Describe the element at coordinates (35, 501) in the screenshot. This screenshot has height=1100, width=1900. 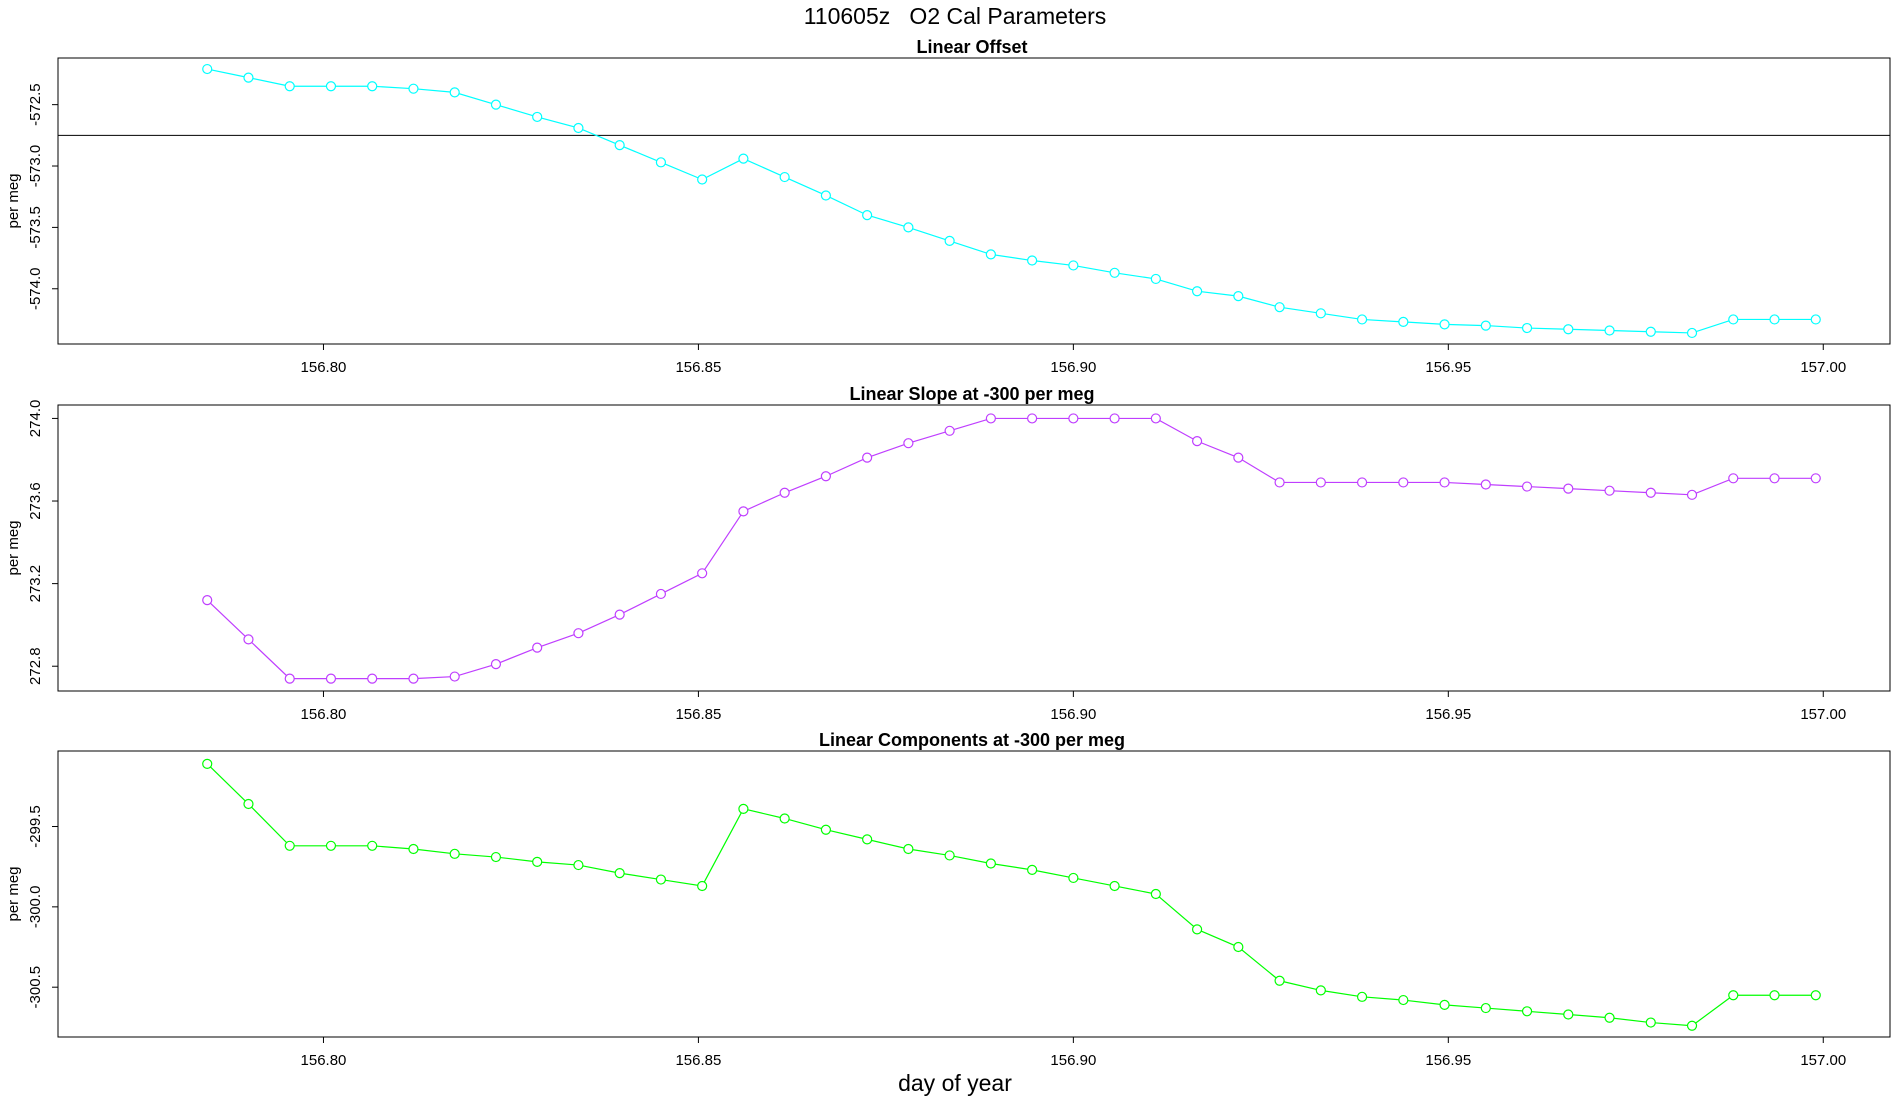
I see `y-tick-label: 273.6` at that location.